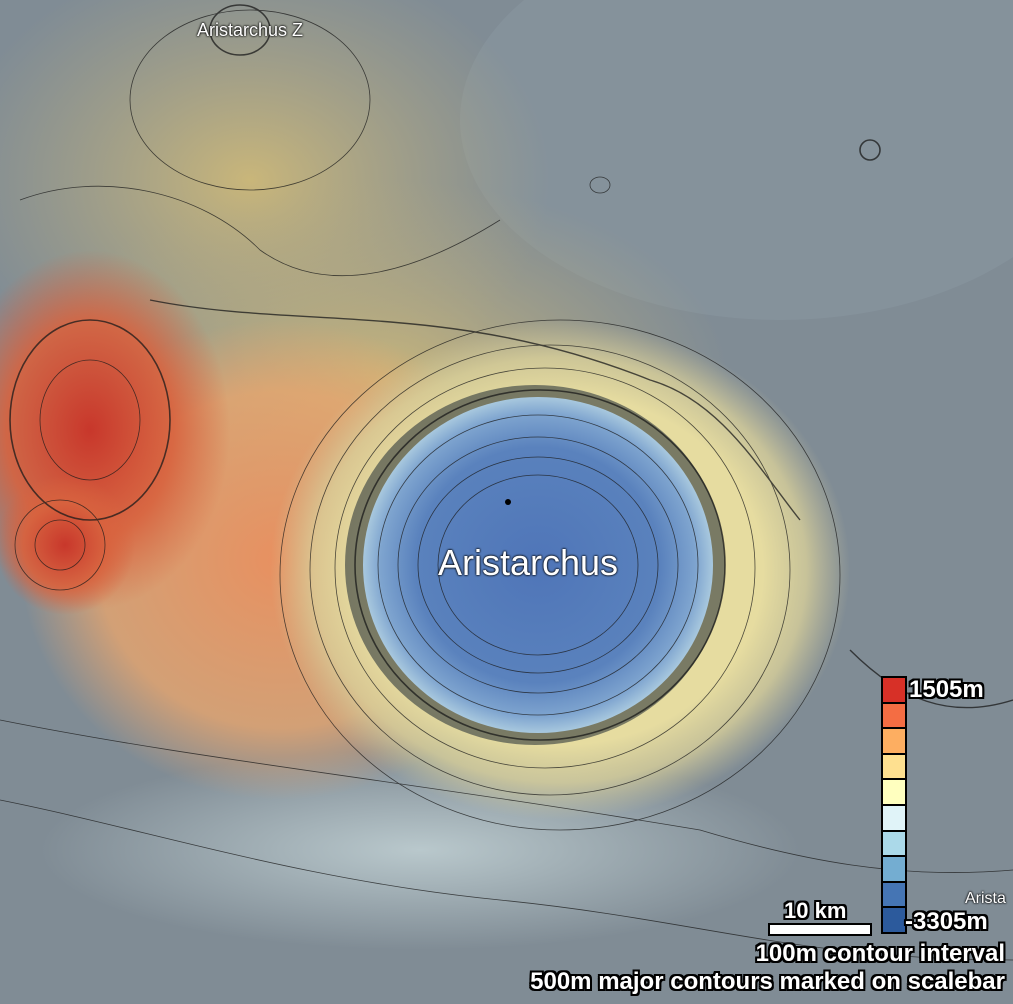 The width and height of the screenshot is (1013, 1004). What do you see at coordinates (946, 689) in the screenshot?
I see `colorbar-max-label: 1505m` at bounding box center [946, 689].